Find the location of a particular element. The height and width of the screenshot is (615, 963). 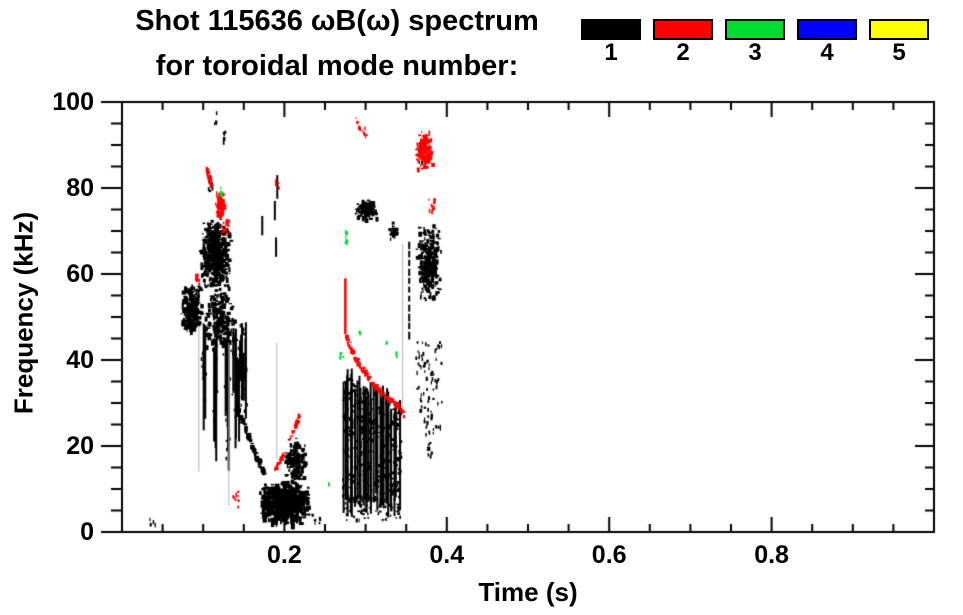

x-axis-title: Time (s) is located at coordinates (528, 592).